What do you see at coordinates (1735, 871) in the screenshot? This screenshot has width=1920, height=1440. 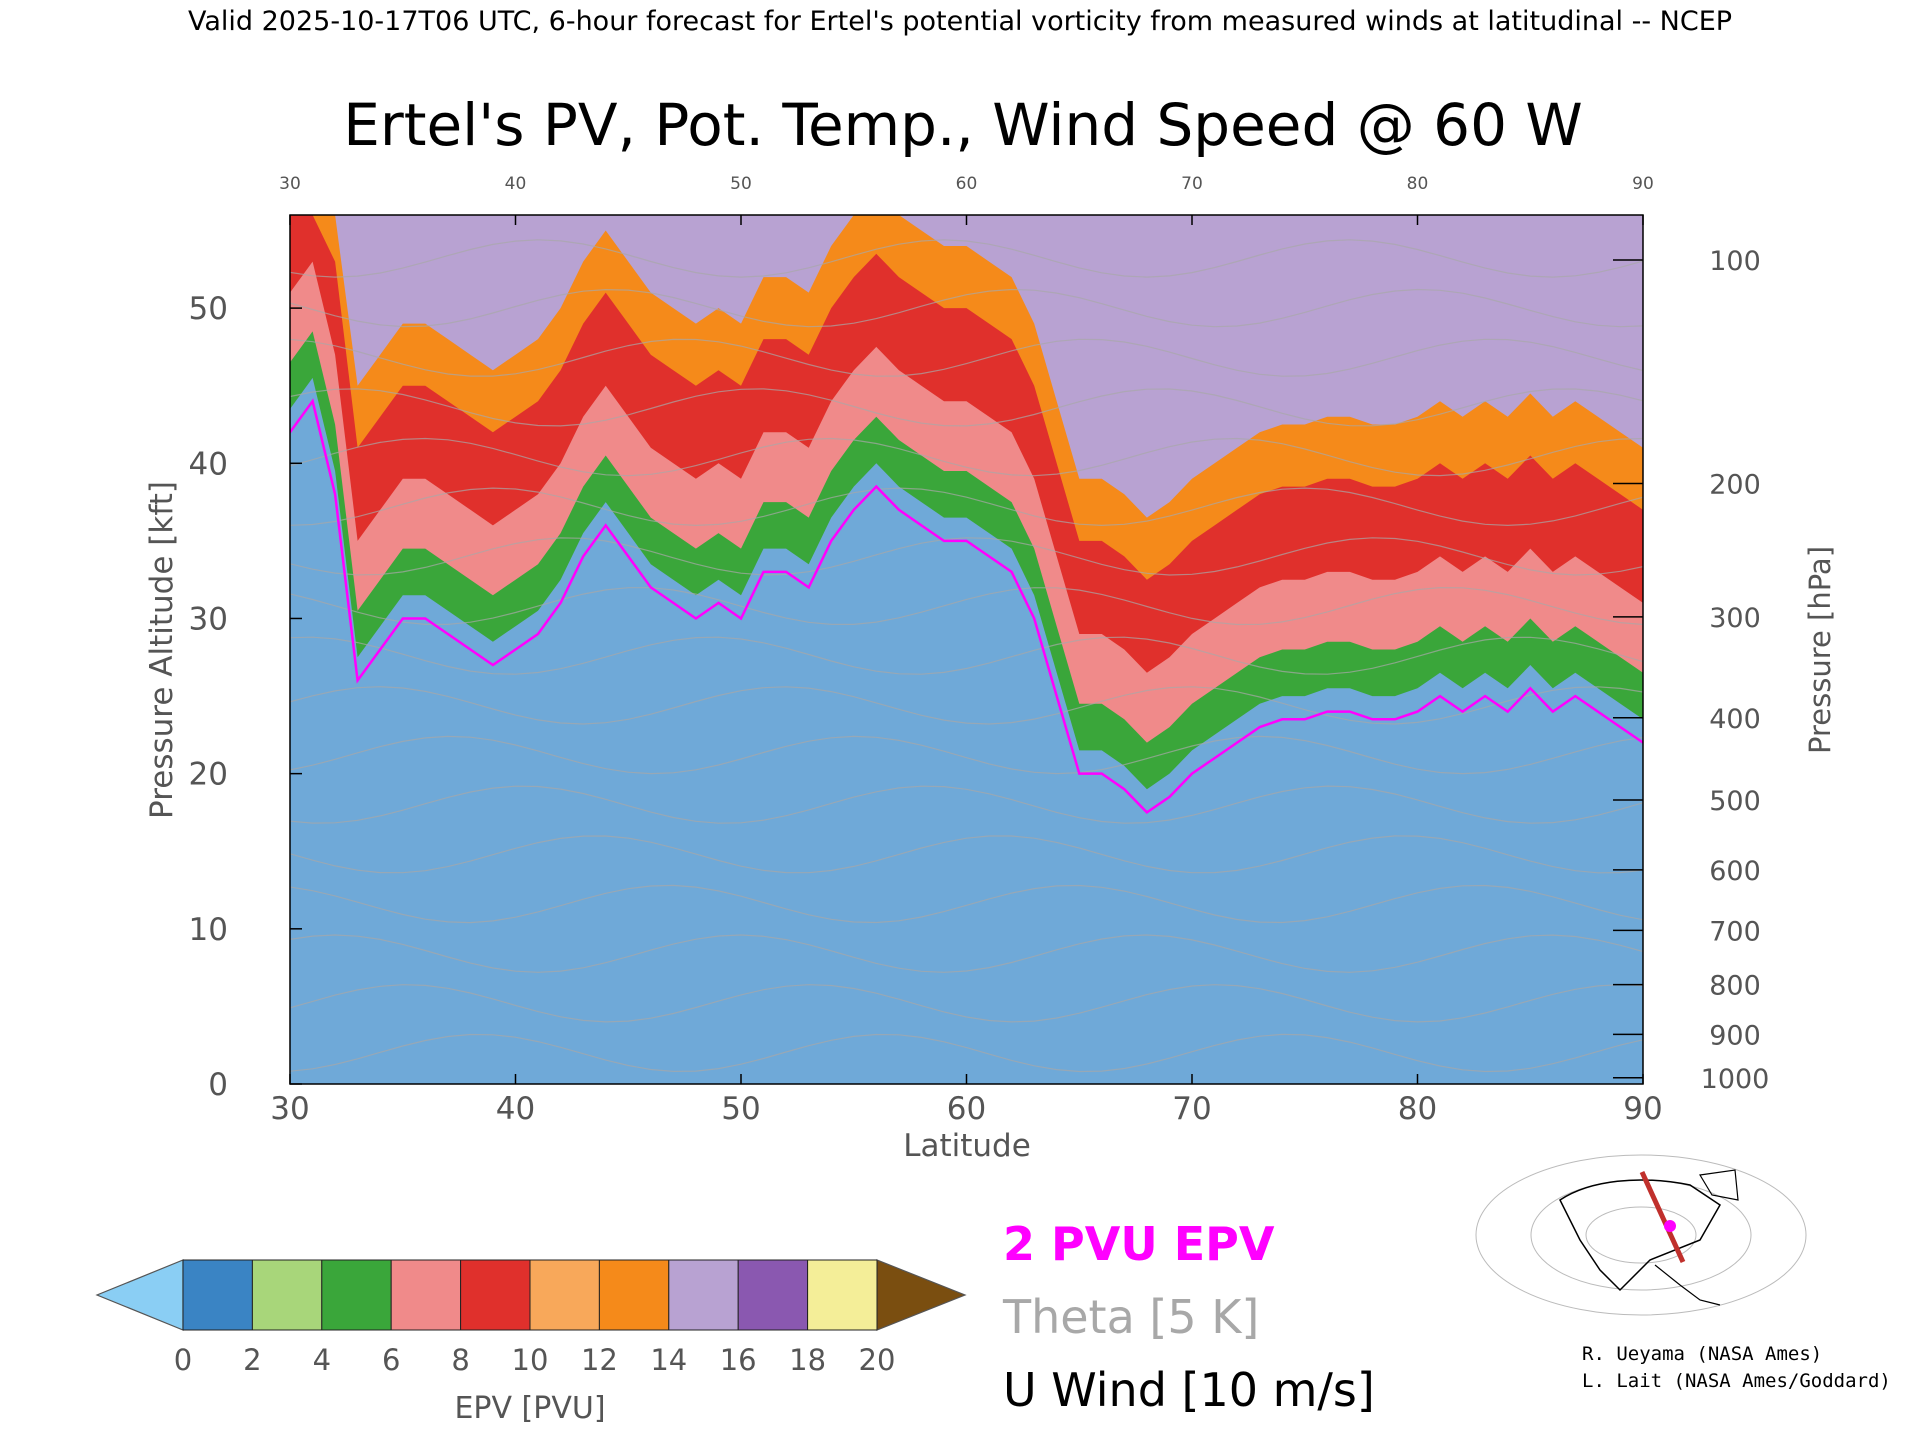 I see `pressure-tick-label: 600` at bounding box center [1735, 871].